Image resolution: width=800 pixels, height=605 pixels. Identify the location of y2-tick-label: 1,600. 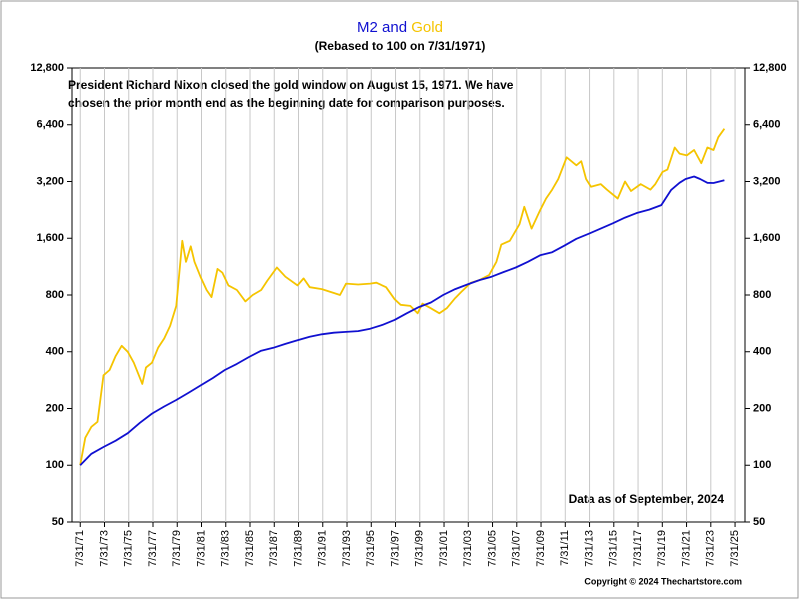
(767, 238).